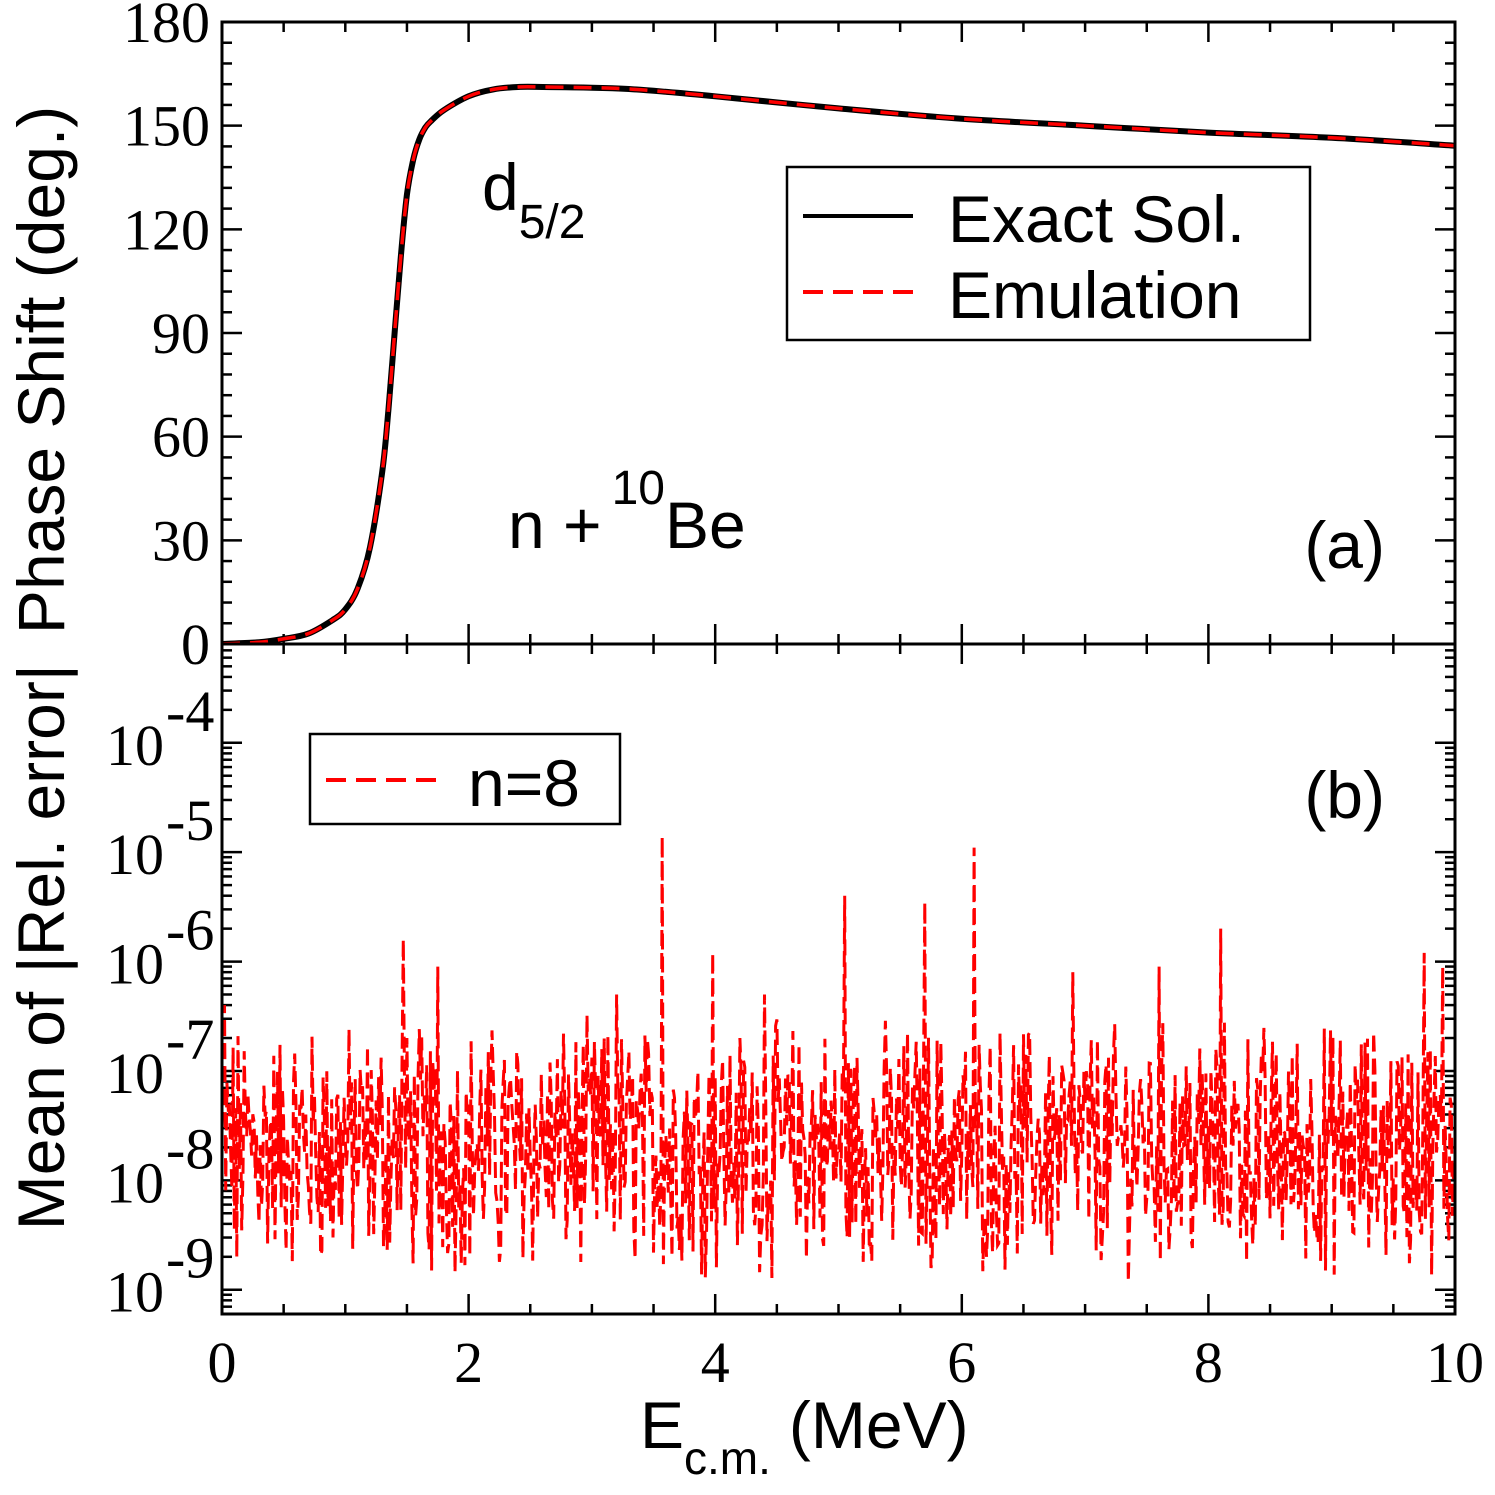  Describe the element at coordinates (638, 488) in the screenshot. I see `reaction-sup: 10` at that location.